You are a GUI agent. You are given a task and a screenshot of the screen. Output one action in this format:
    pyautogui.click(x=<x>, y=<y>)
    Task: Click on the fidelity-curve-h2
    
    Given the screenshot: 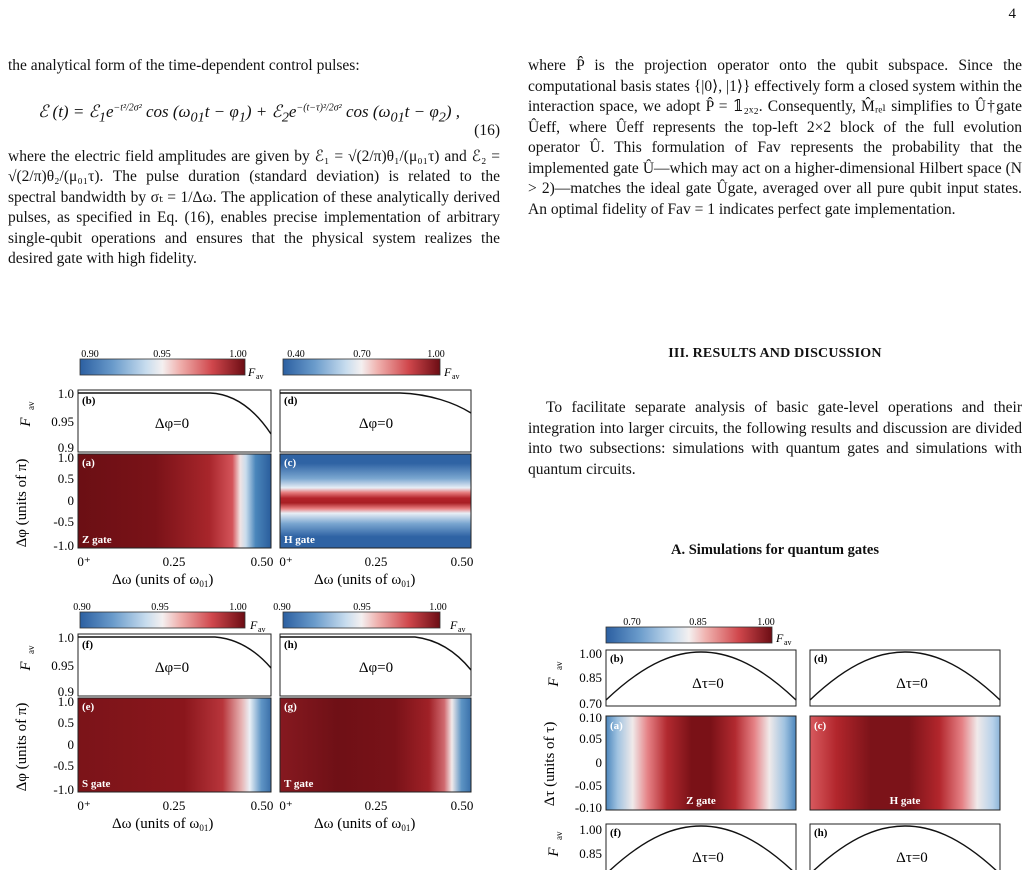 What is the action you would take?
    pyautogui.click(x=905, y=850)
    